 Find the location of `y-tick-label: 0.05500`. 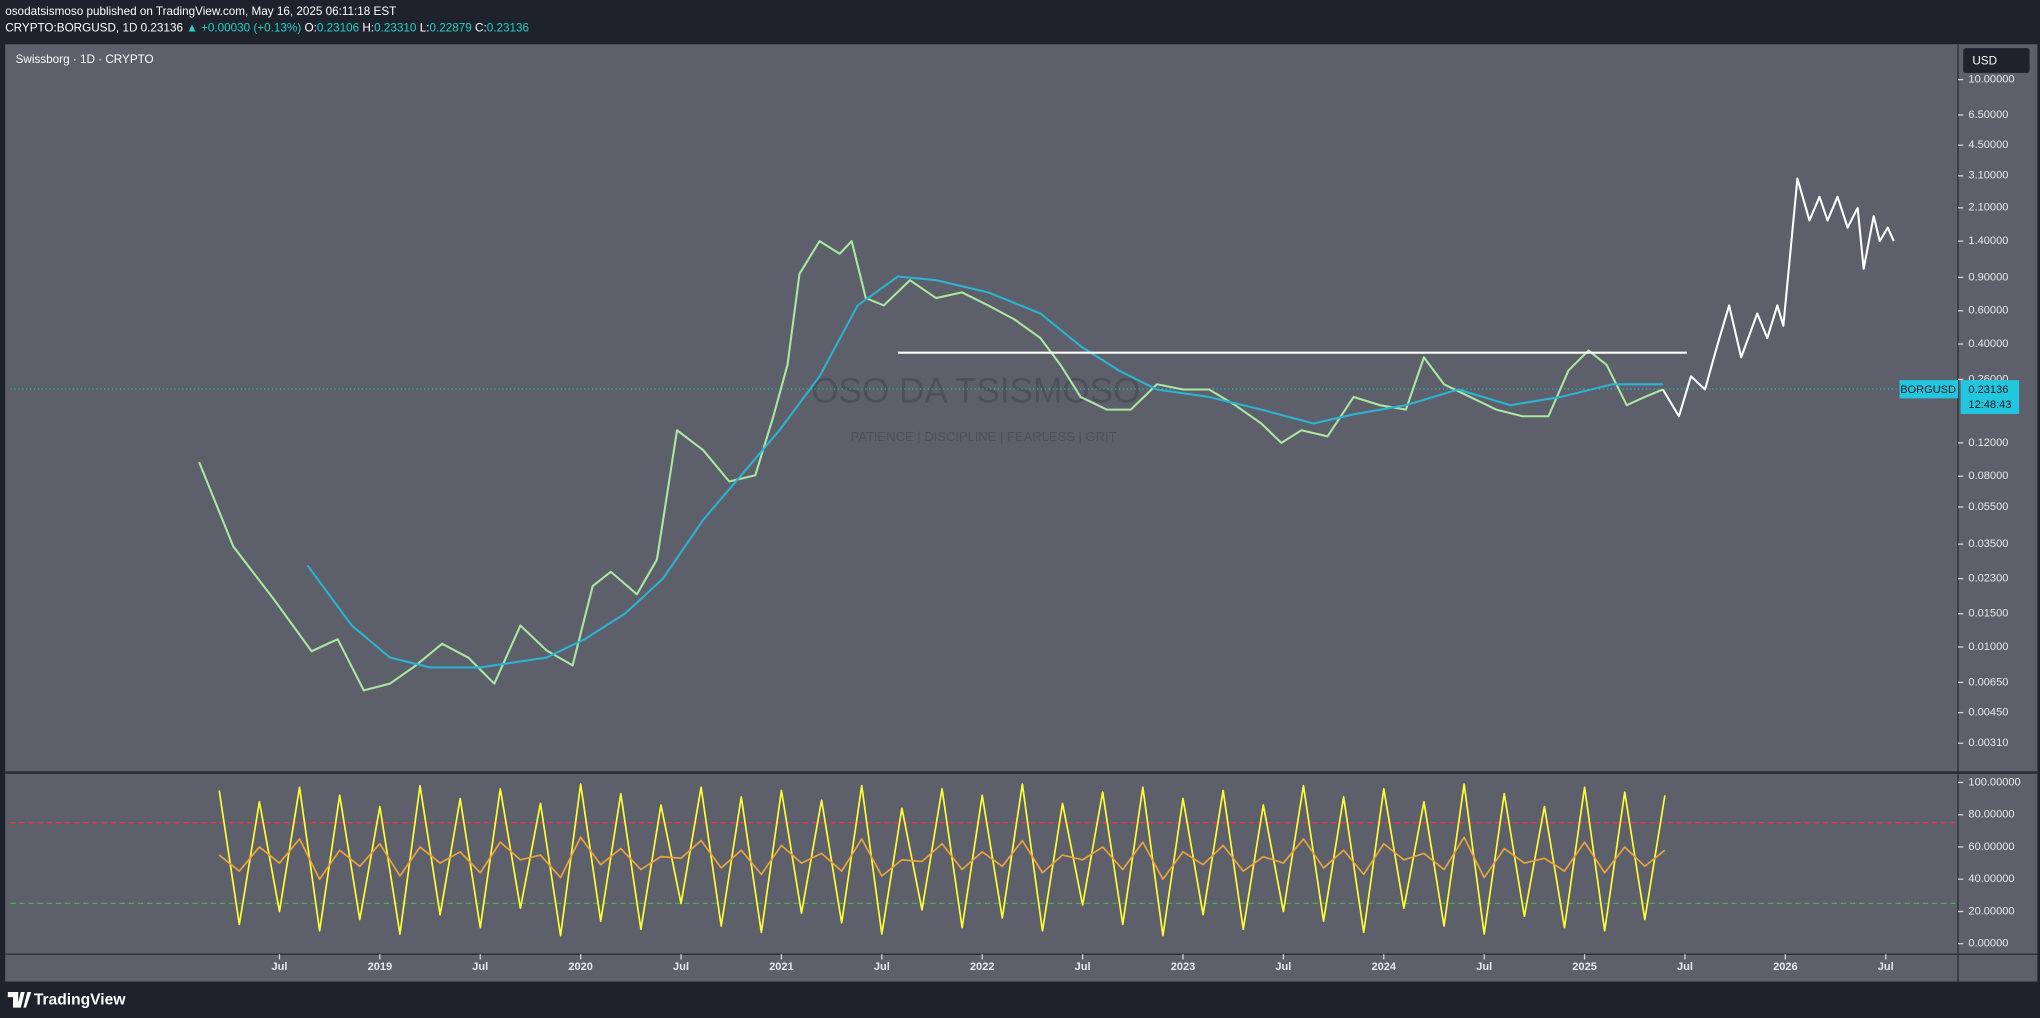

y-tick-label: 0.05500 is located at coordinates (1988, 507).